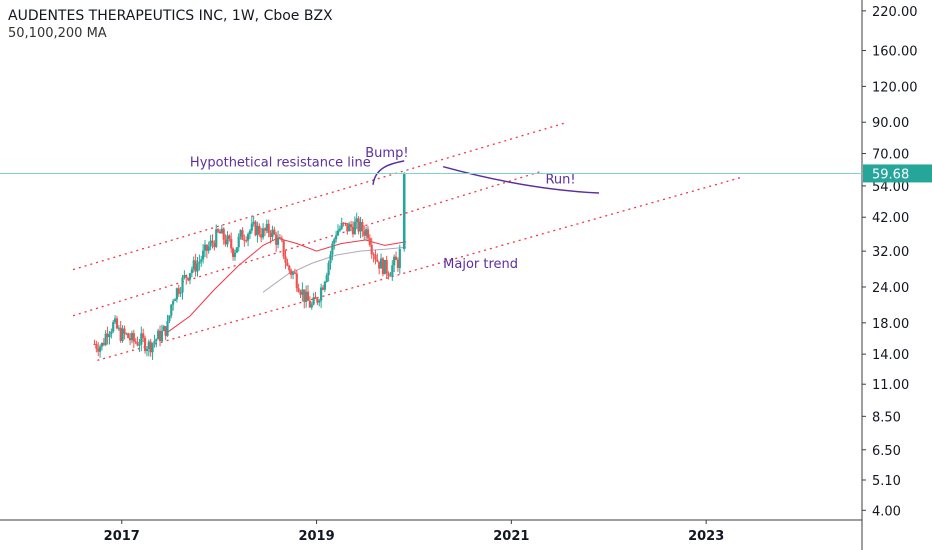 The image size is (932, 550). Describe the element at coordinates (895, 12) in the screenshot. I see `price-tick-label: 220.00` at that location.